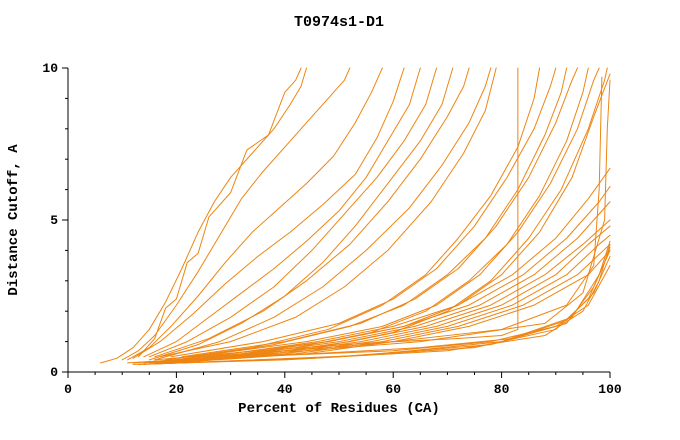  I want to click on x-axis-label: Percent of Residues (CA), so click(339, 409).